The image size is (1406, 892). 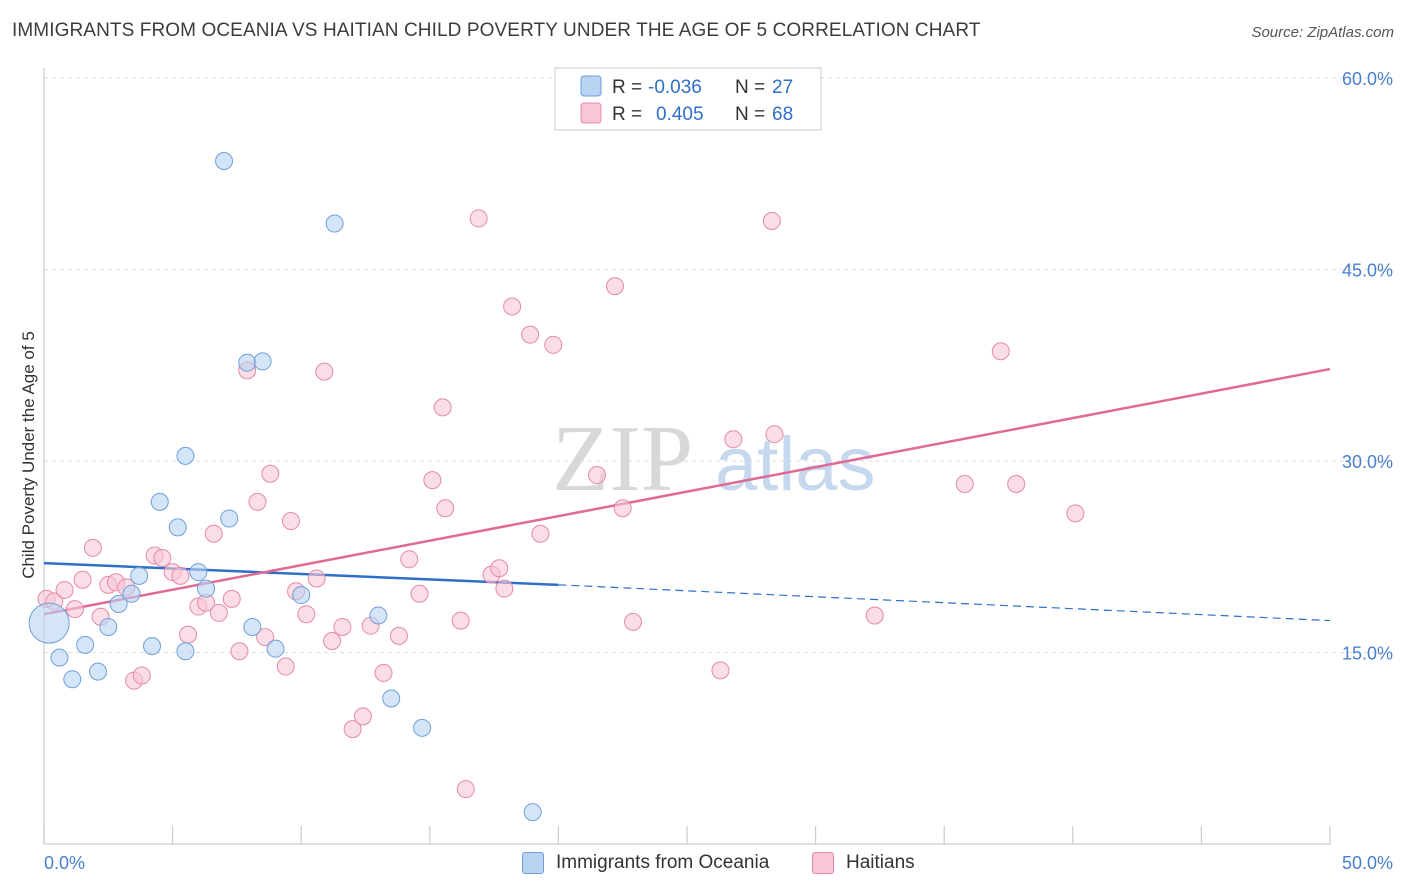 I want to click on blue-trend-line-extension, so click(x=944, y=603).